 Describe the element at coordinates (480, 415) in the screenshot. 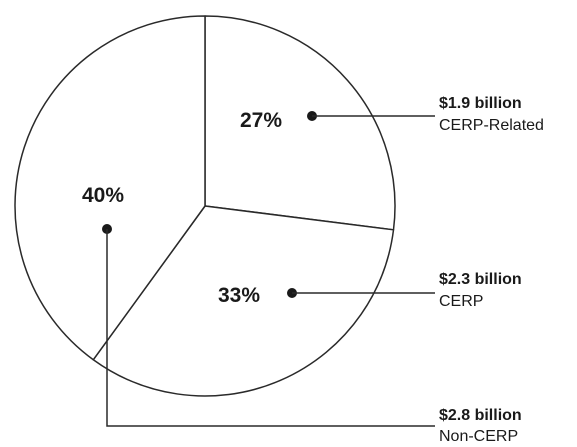

I see `amount-label-non-cerp: $2.8 billion` at that location.